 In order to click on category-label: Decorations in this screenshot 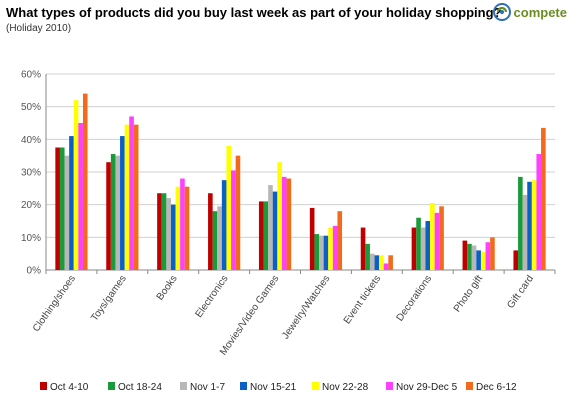, I will do `click(415, 298)`.